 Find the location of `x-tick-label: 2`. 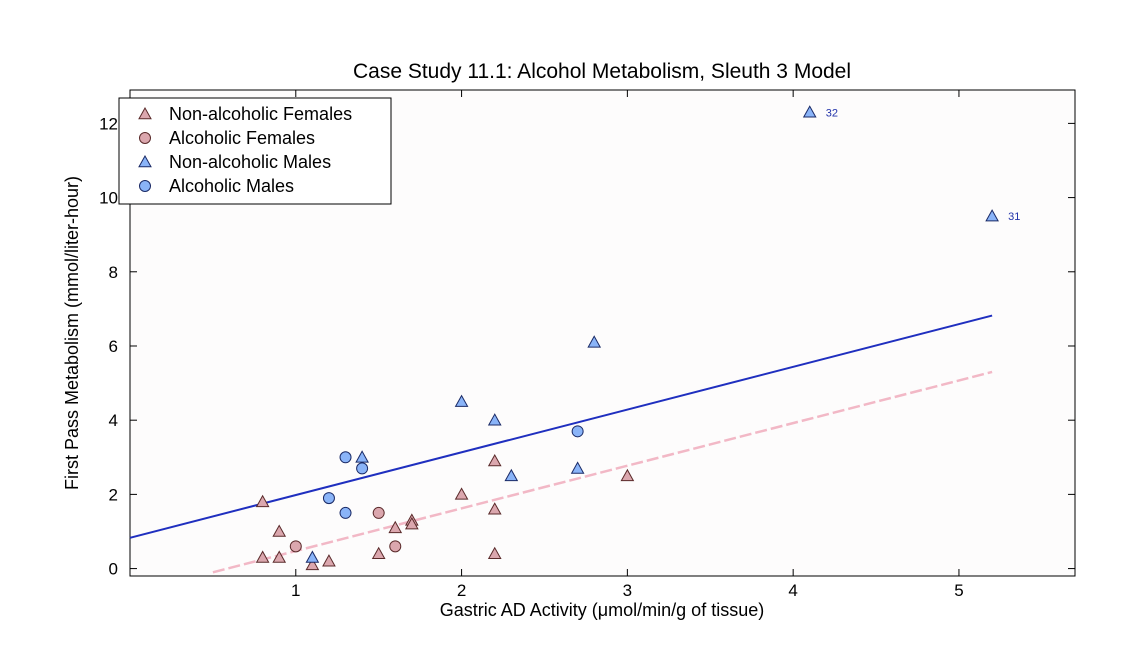

x-tick-label: 2 is located at coordinates (461, 590).